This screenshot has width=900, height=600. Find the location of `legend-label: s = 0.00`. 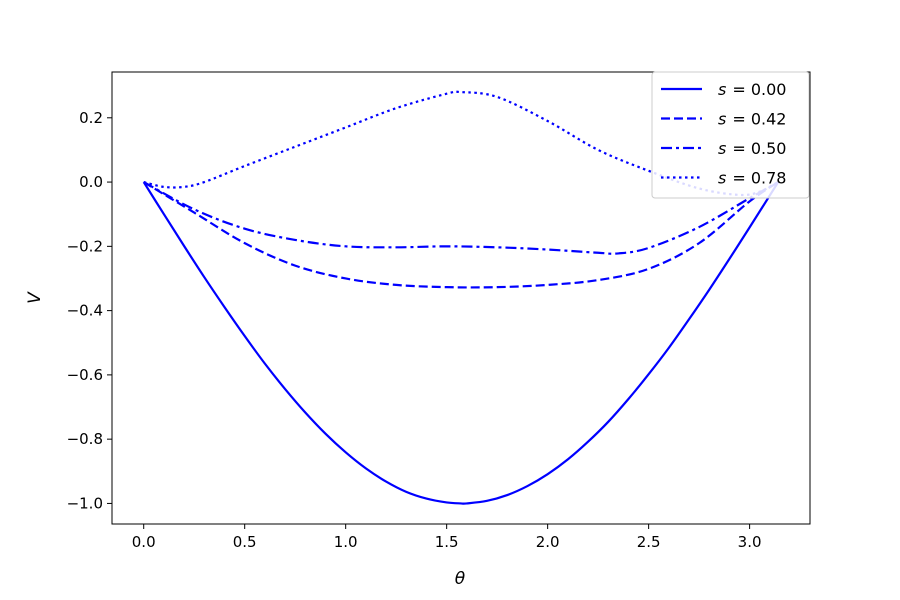

legend-label: s = 0.00 is located at coordinates (752, 89).